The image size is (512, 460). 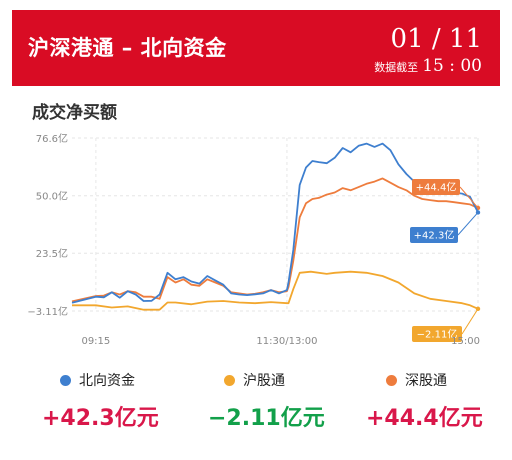 I want to click on legend: 北向资金 沪股通 深股通, so click(x=256, y=382).